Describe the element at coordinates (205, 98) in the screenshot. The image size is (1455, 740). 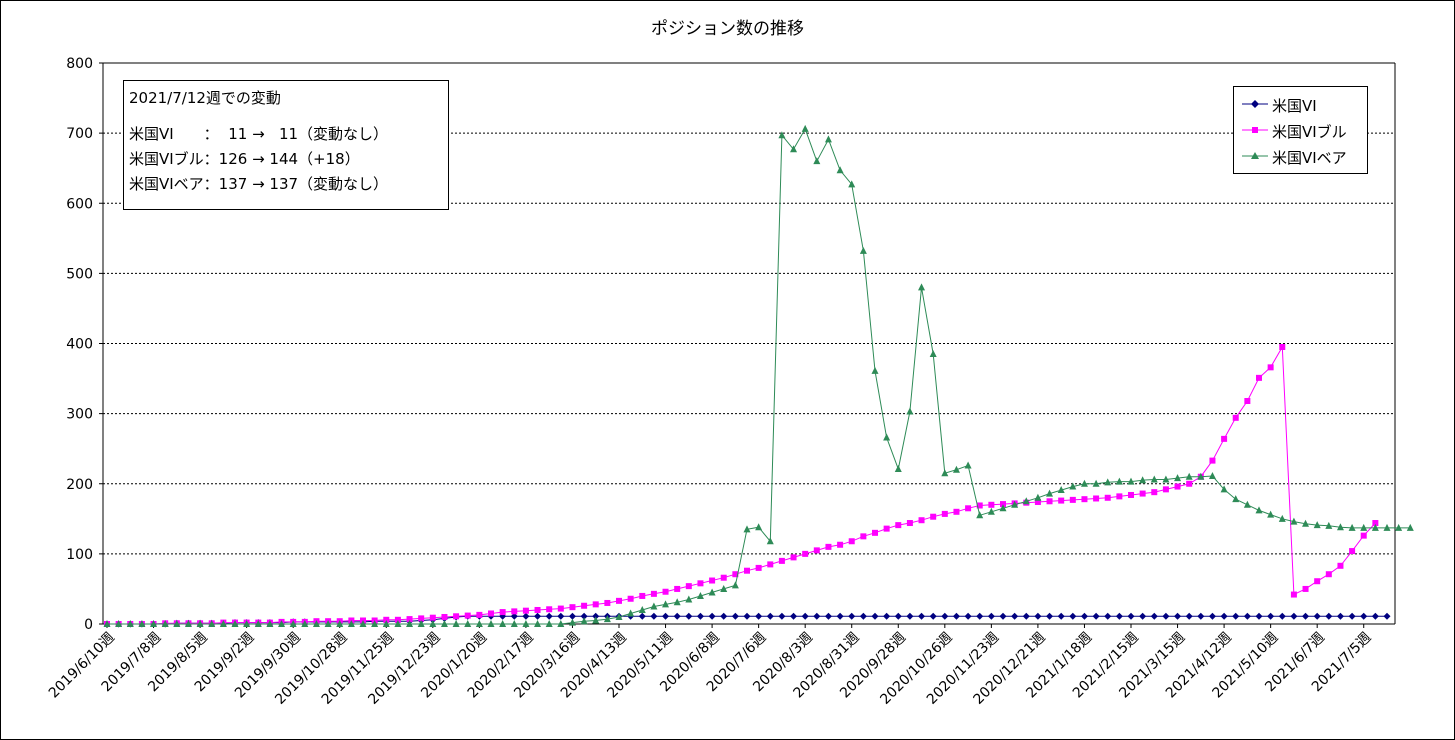
I see `annotation-heading: 2021/7/12週での変動` at that location.